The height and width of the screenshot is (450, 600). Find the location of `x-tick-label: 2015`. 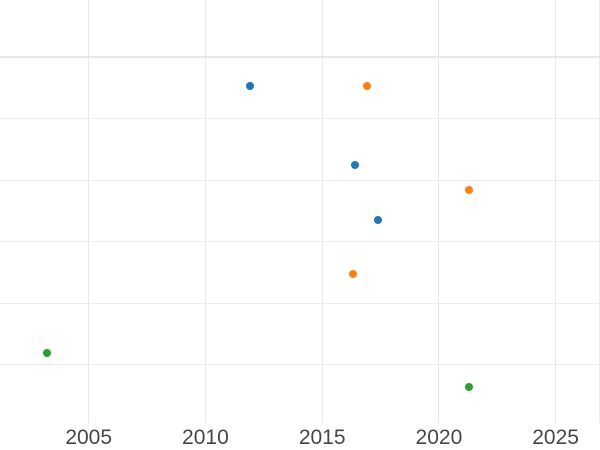

x-tick-label: 2015 is located at coordinates (322, 437).